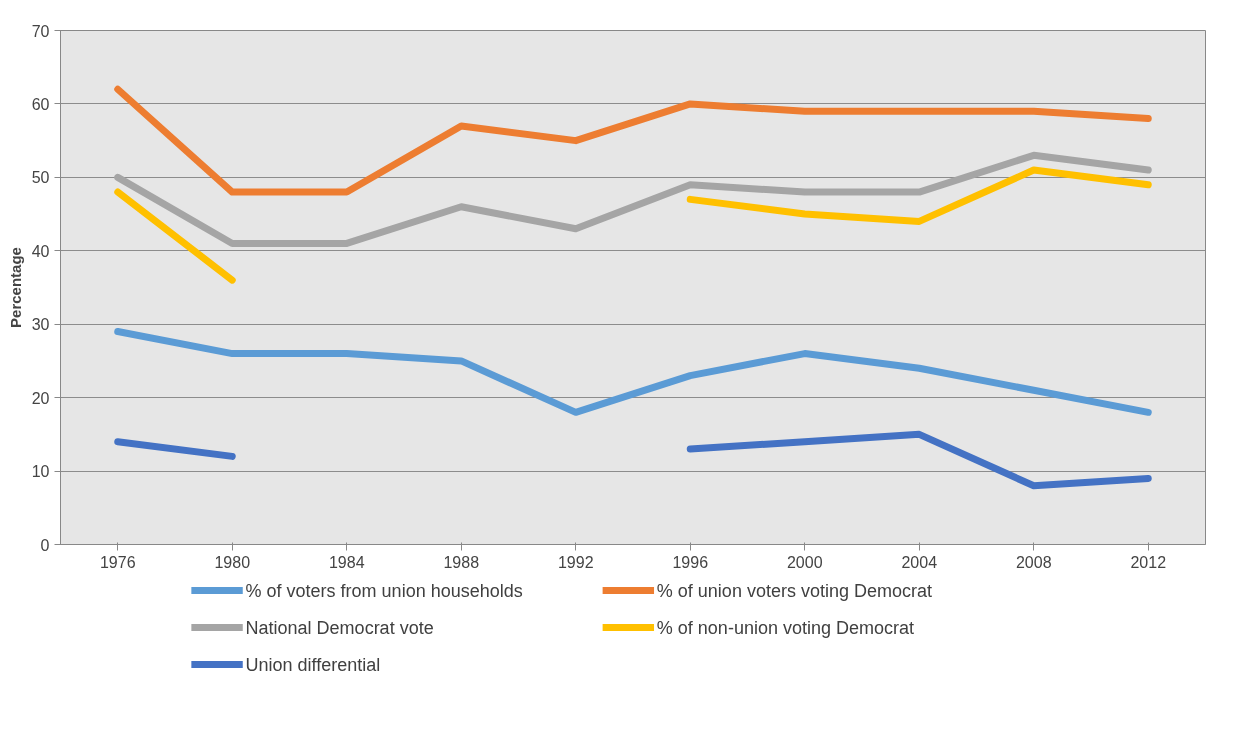 Image resolution: width=1238 pixels, height=752 pixels. What do you see at coordinates (461, 562) in the screenshot?
I see `x-tick-label: 1988` at bounding box center [461, 562].